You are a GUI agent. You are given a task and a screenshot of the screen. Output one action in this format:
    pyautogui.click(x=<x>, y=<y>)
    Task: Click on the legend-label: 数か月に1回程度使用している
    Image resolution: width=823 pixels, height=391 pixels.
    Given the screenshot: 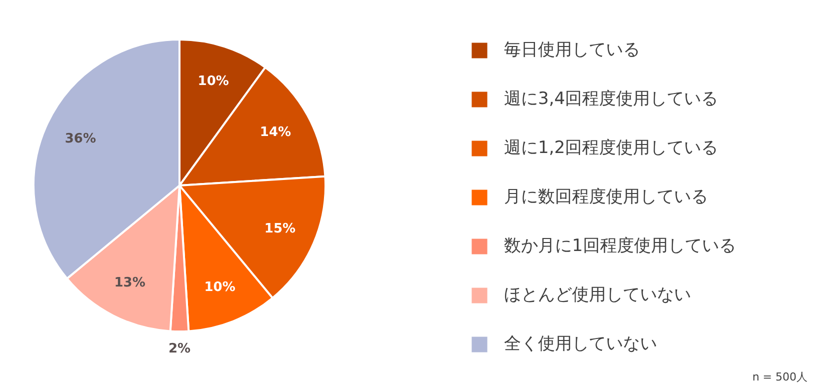 What is the action you would take?
    pyautogui.click(x=620, y=246)
    